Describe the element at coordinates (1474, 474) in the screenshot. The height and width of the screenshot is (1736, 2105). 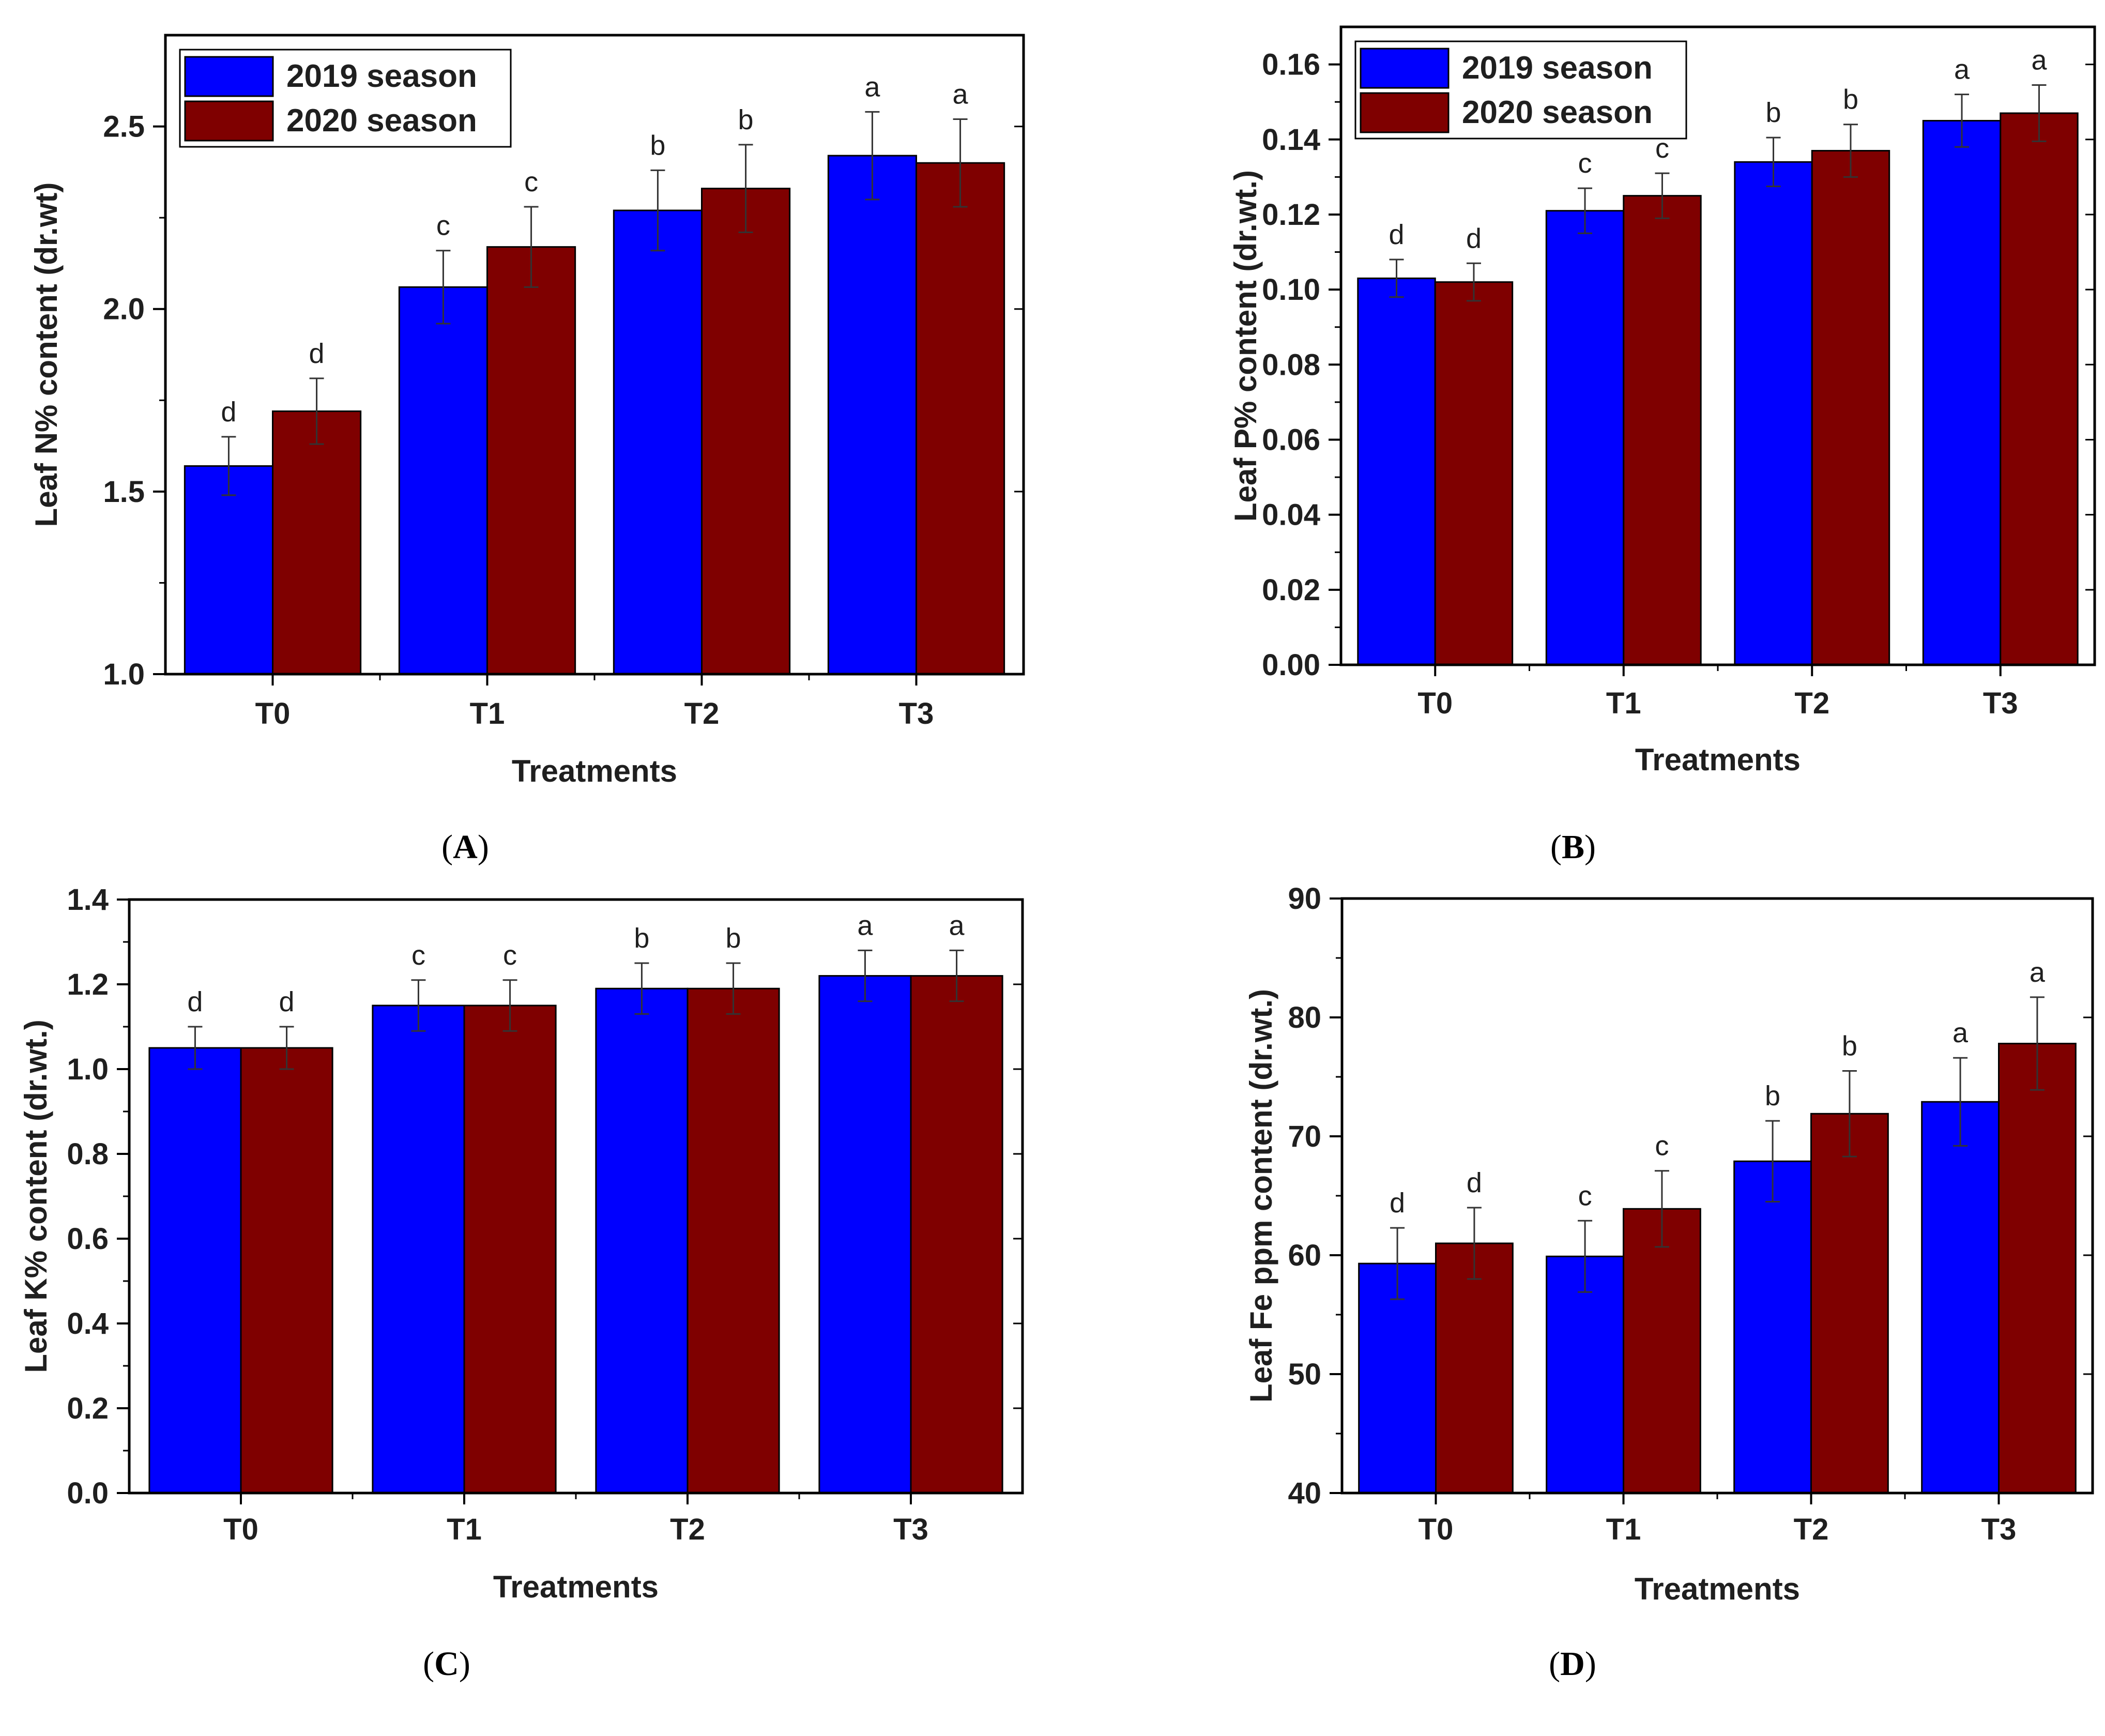
I see `bar-b-t0-2020` at that location.